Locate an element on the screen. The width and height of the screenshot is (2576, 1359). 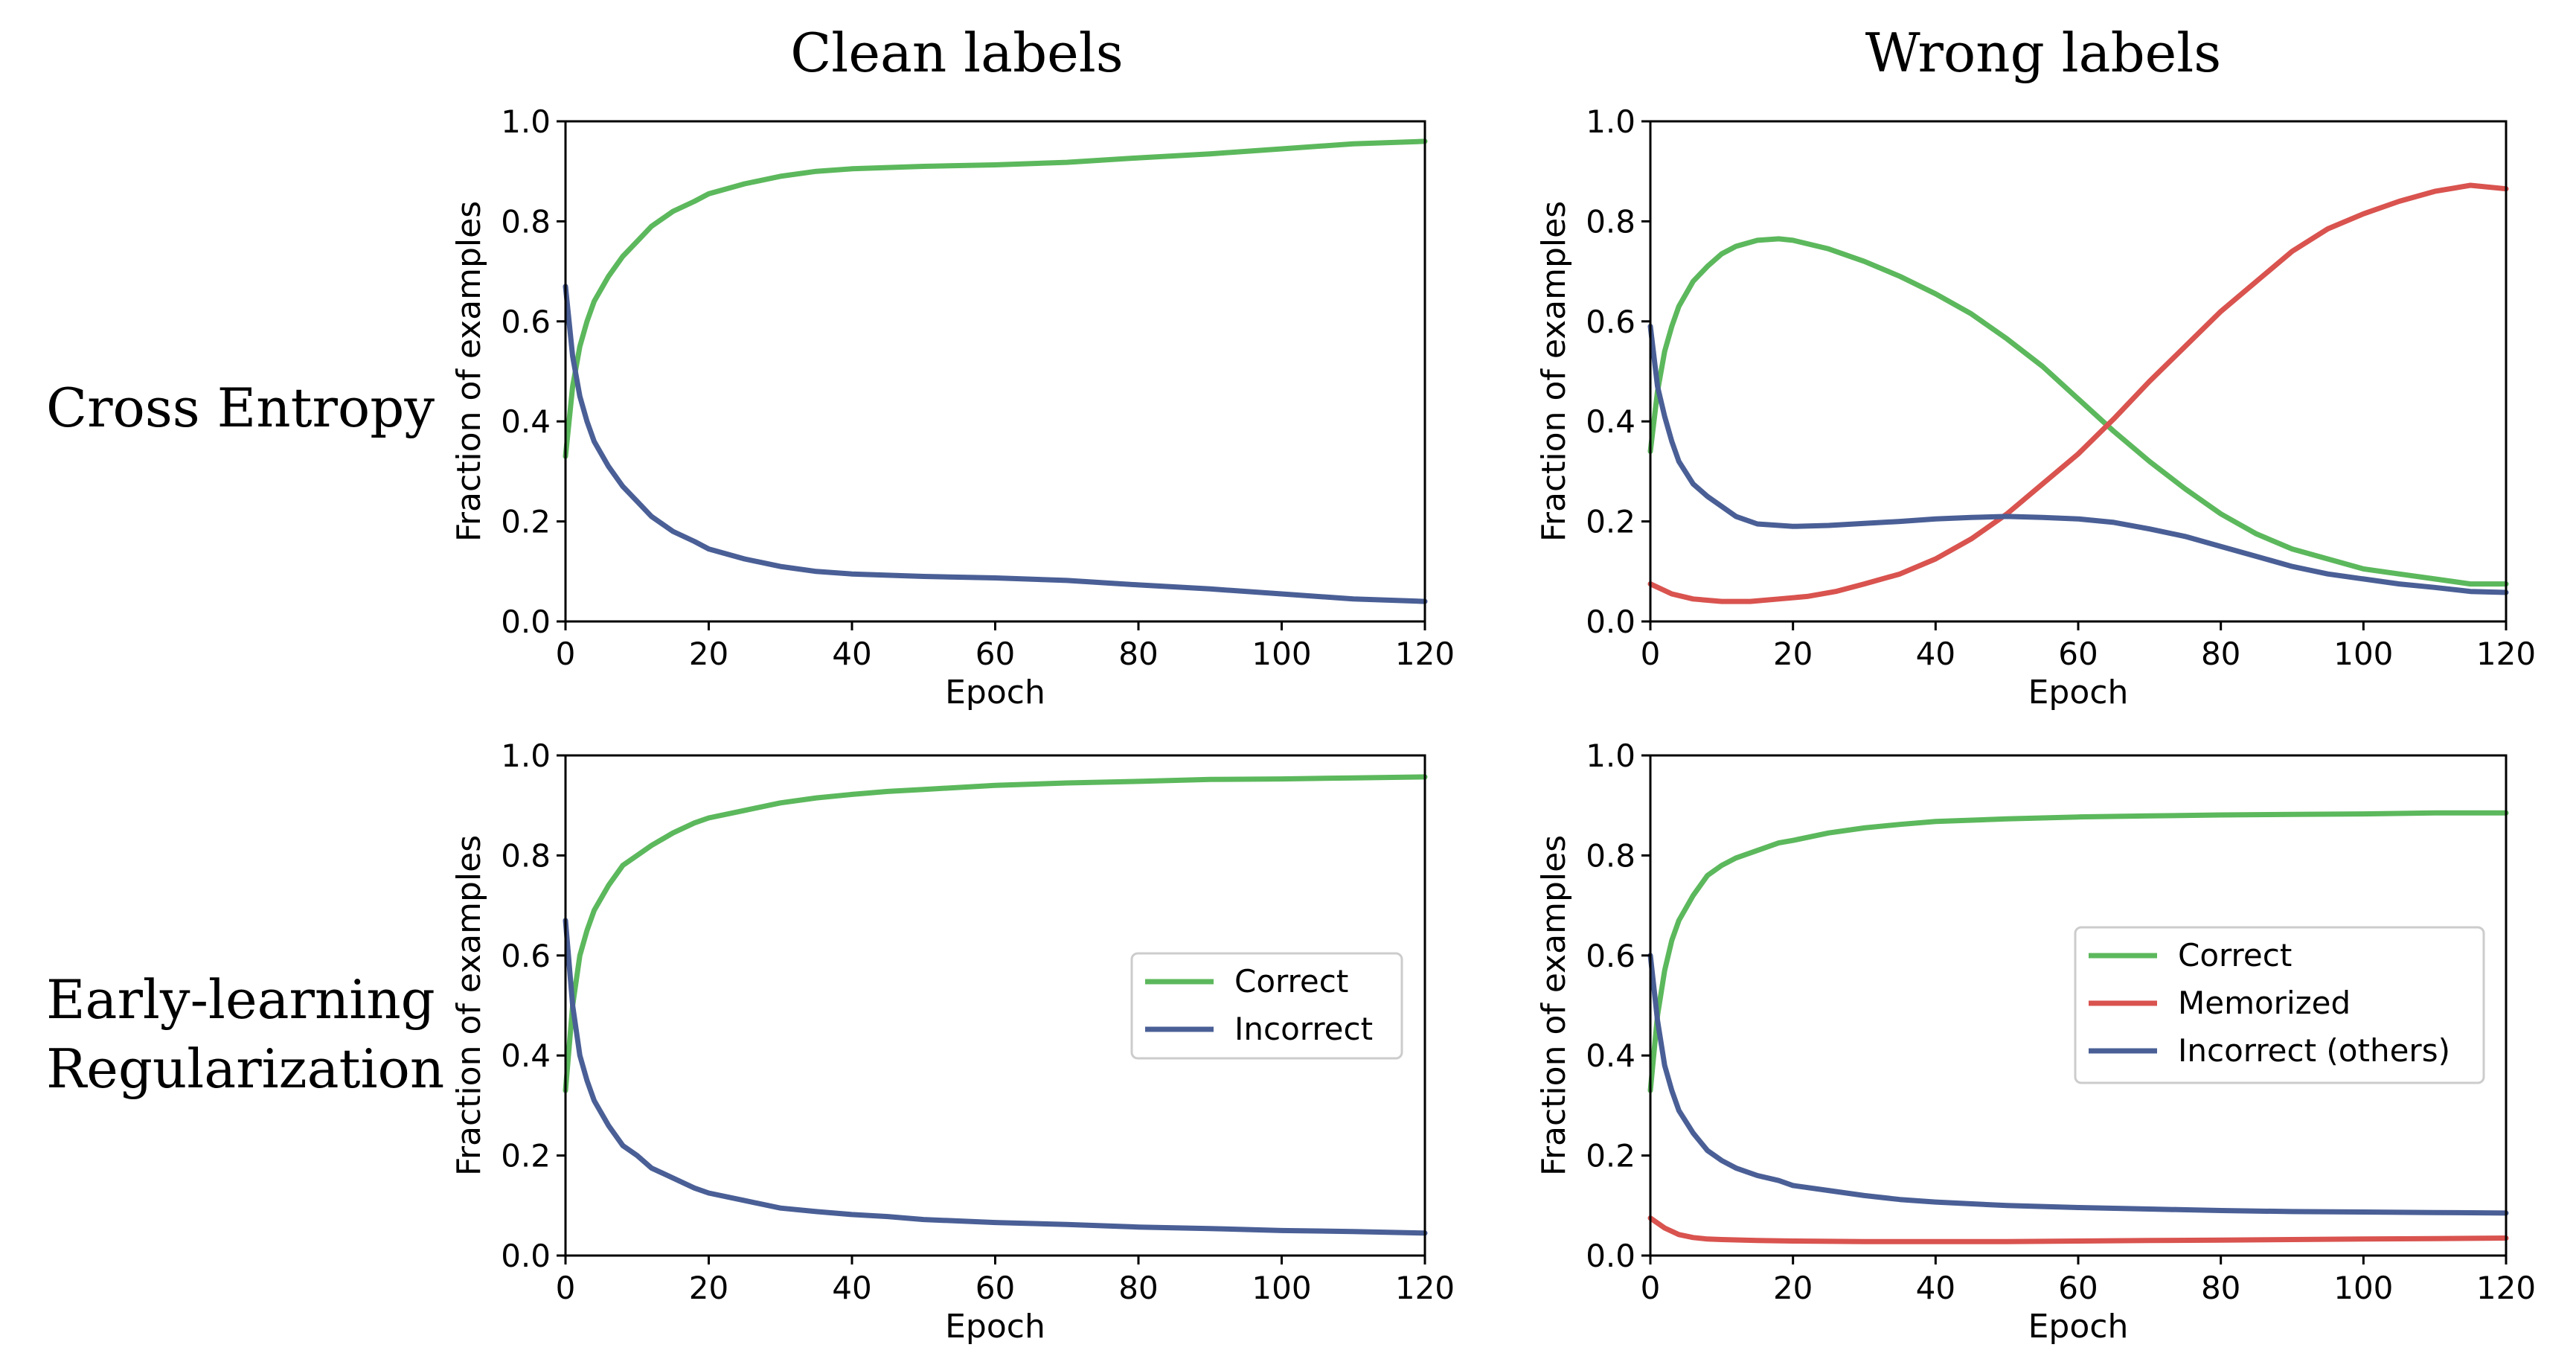
row-label-cross-entropy-line-1: Cross Entropy is located at coordinates (241, 408).